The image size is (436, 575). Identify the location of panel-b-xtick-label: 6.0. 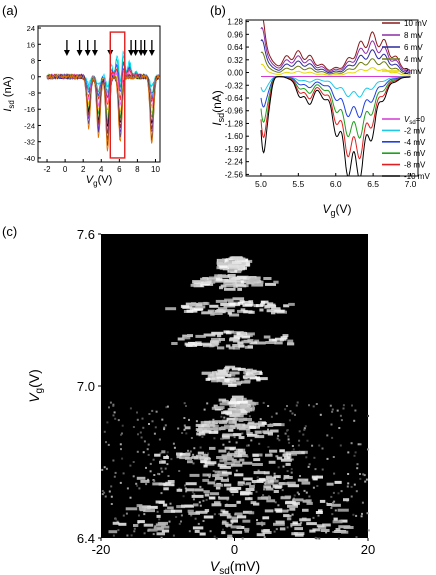
(336, 184).